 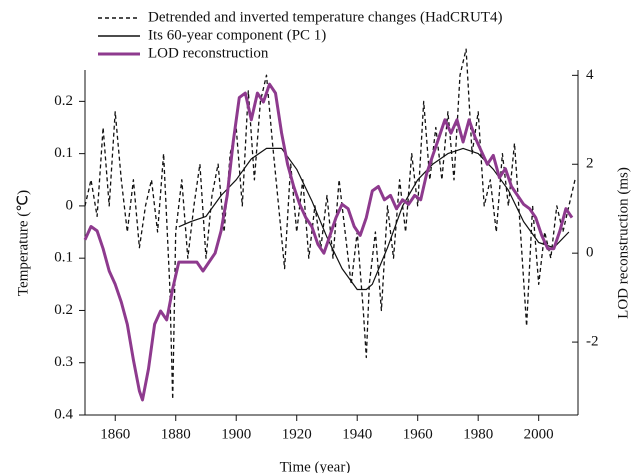 What do you see at coordinates (237, 35) in the screenshot?
I see `legend-label: Its 60-year component (PC 1)` at bounding box center [237, 35].